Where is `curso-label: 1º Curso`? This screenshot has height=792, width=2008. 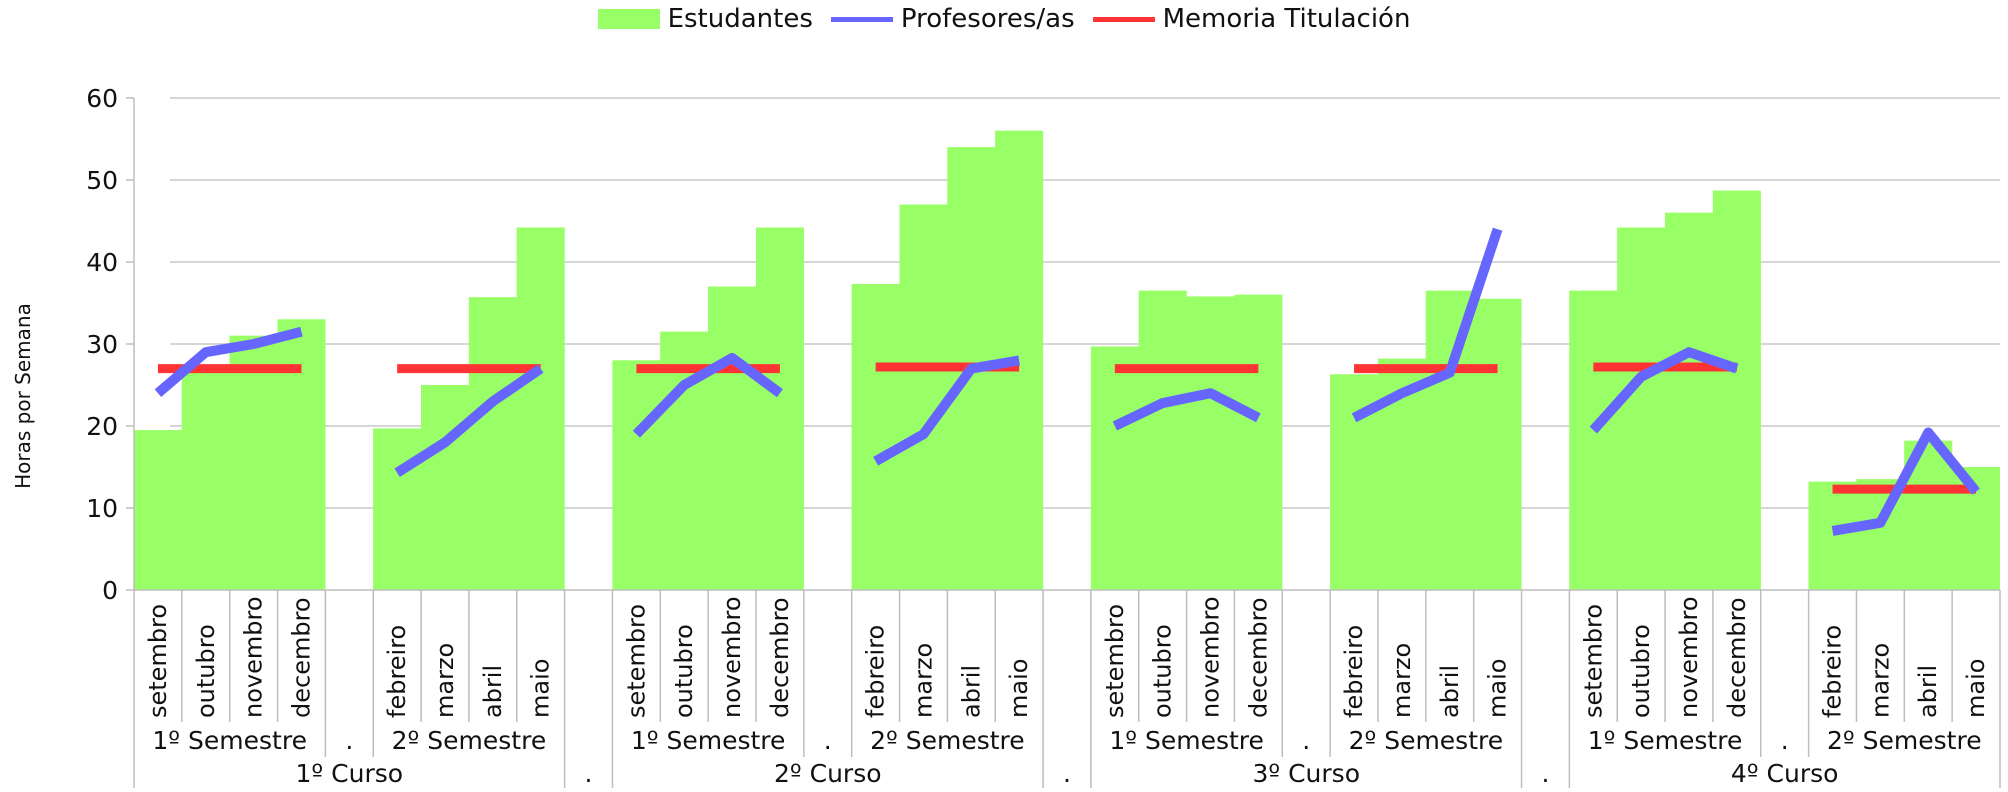 curso-label: 1º Curso is located at coordinates (350, 773).